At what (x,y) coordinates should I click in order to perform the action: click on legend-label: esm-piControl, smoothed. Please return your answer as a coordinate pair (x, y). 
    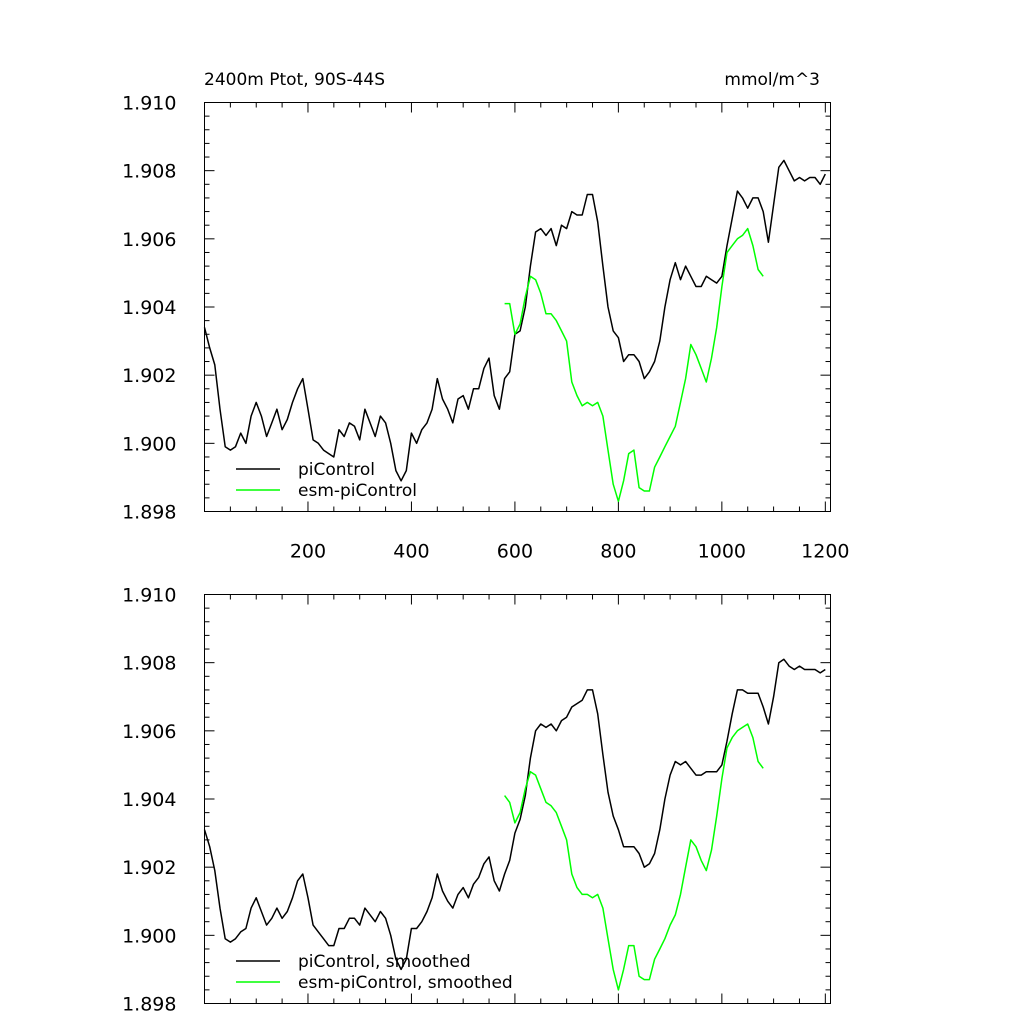
    Looking at the image, I should click on (405, 983).